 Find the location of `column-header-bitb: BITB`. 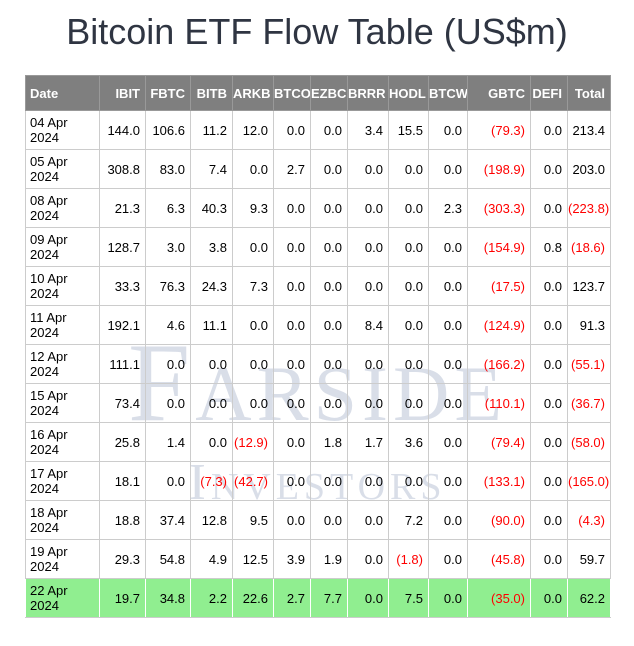

column-header-bitb: BITB is located at coordinates (211, 93).